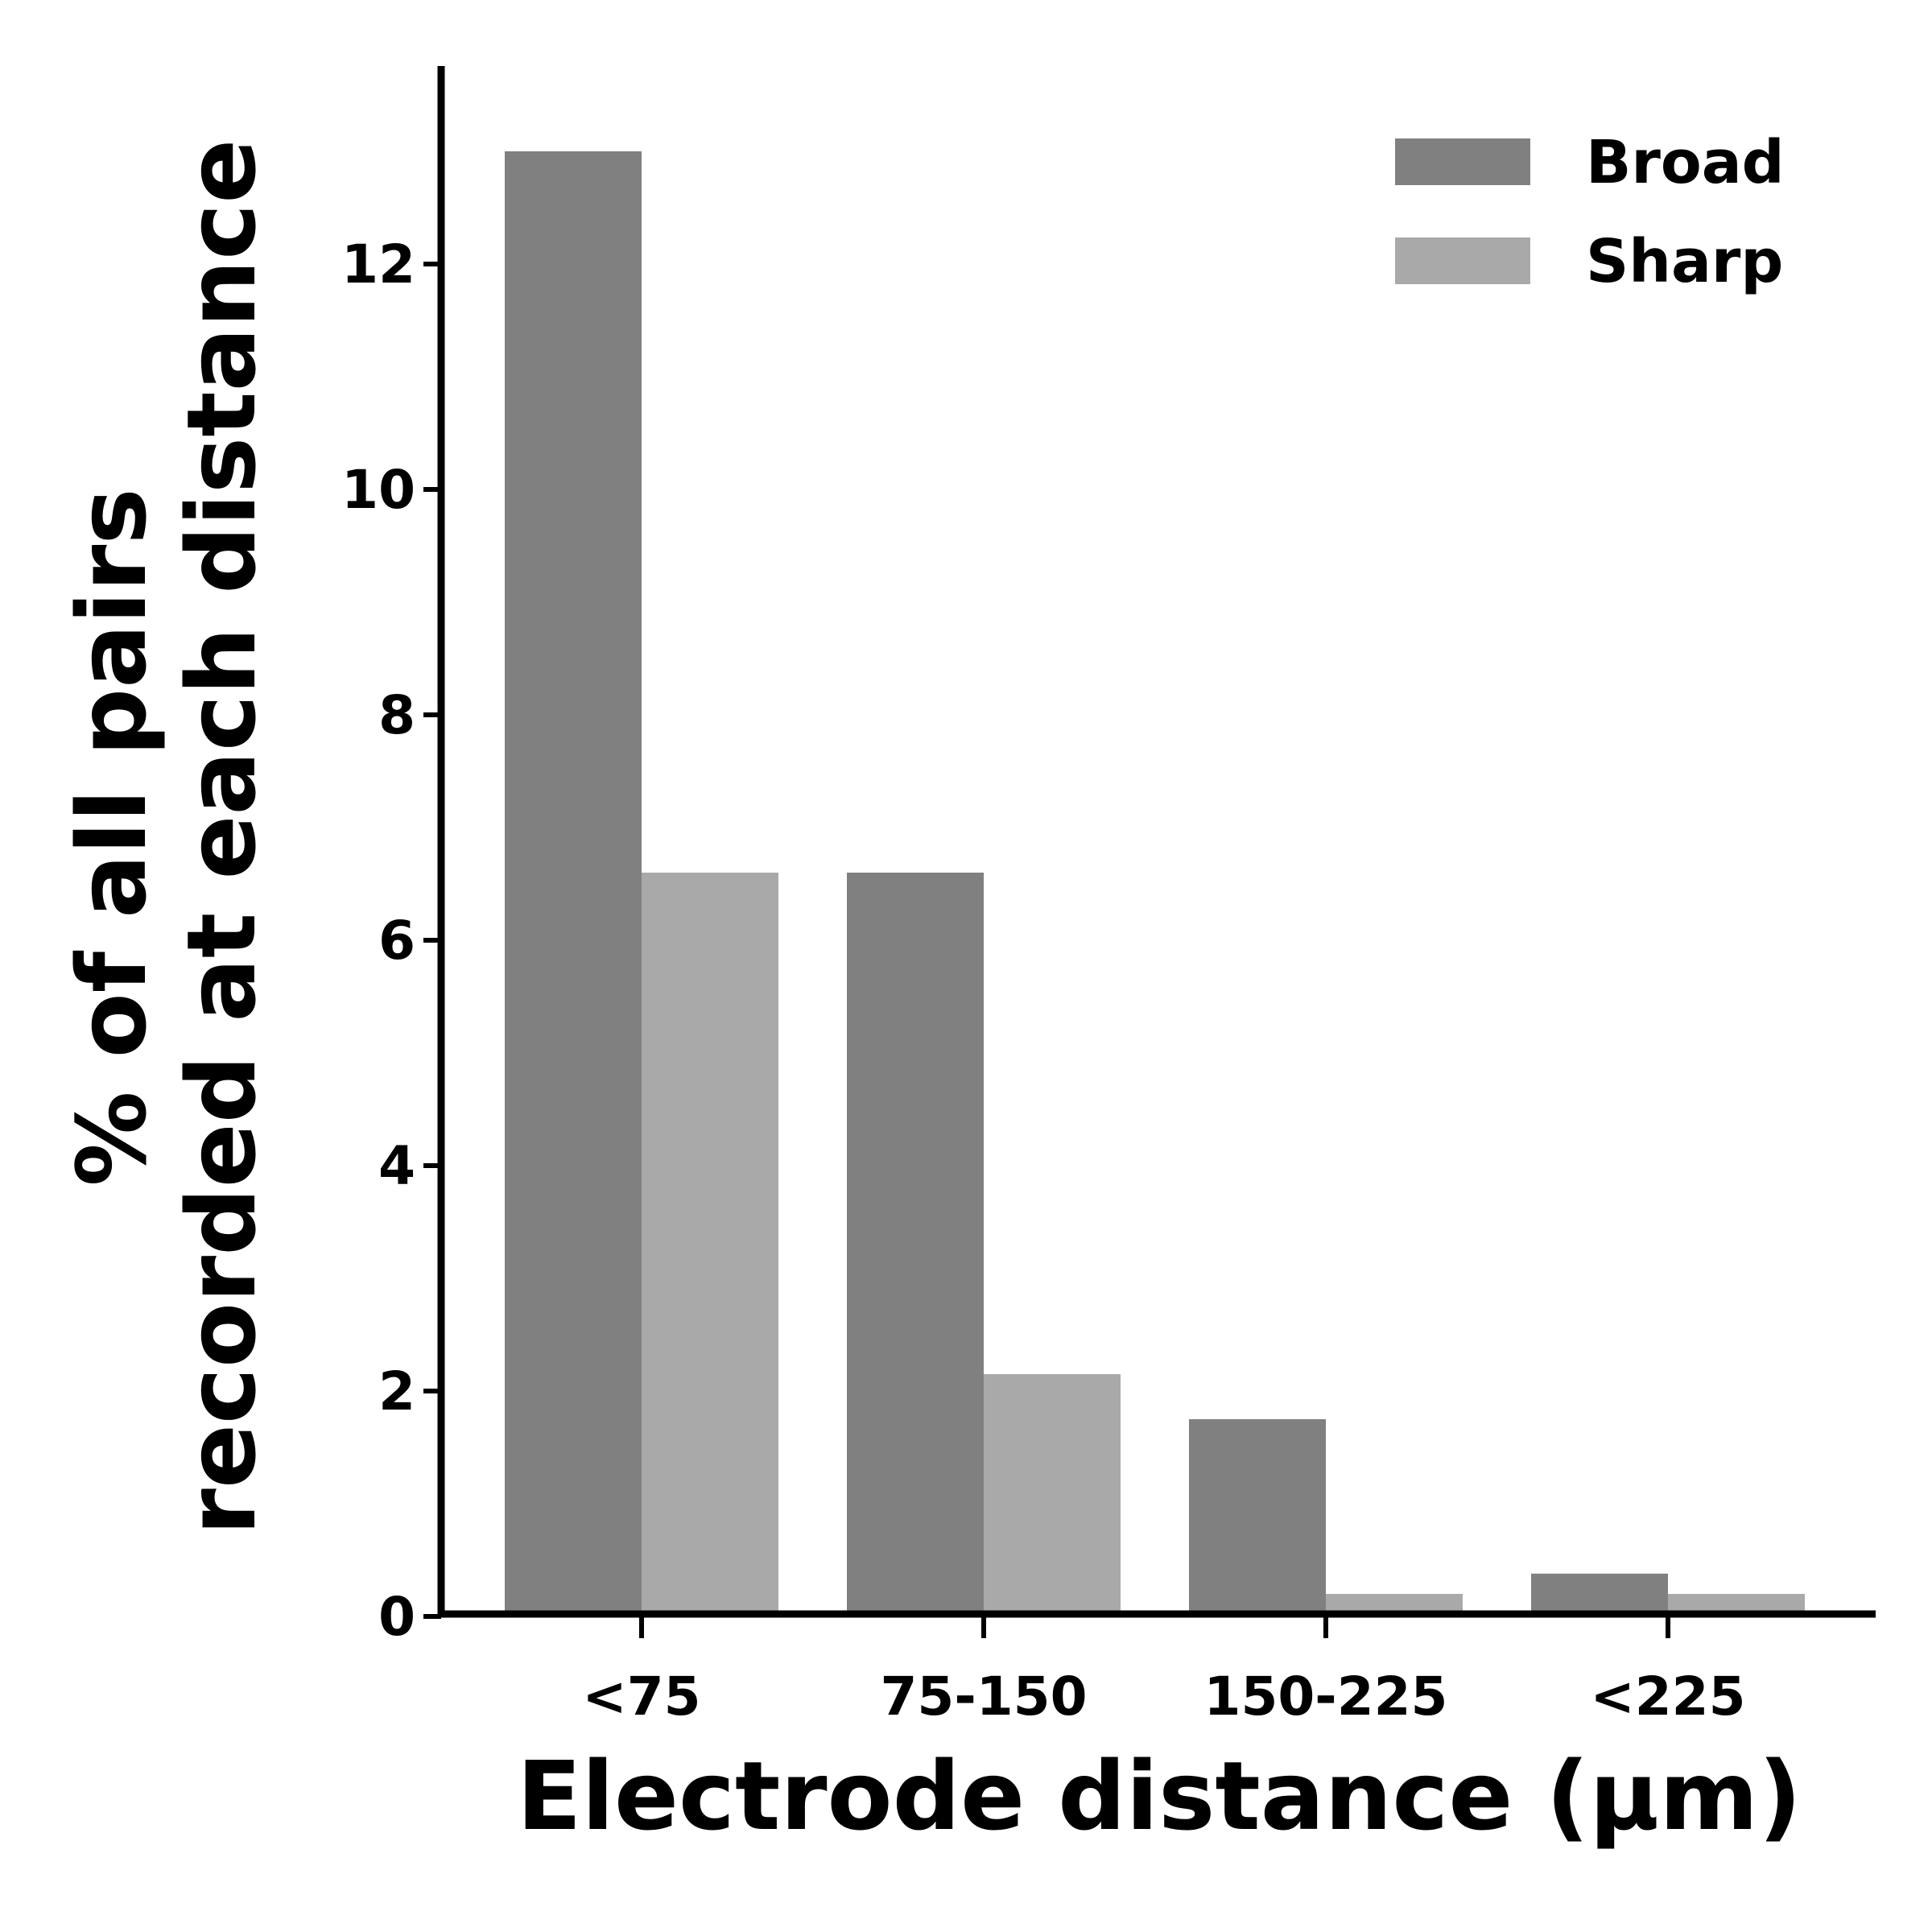 This screenshot has width=1932, height=1932. Describe the element at coordinates (396, 715) in the screenshot. I see `y-tick-label: 8` at that location.